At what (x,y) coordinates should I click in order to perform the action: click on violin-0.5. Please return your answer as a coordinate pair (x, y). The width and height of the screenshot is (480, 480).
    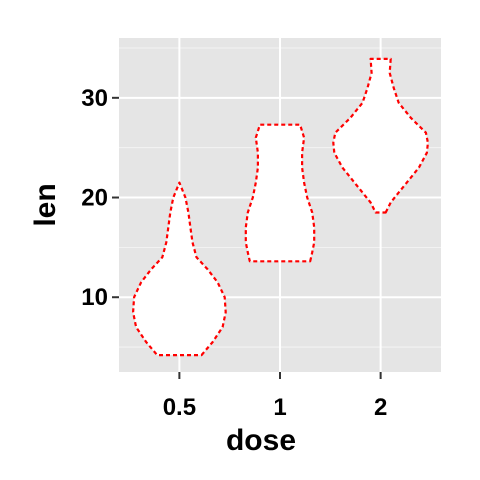
    Looking at the image, I should click on (179, 269).